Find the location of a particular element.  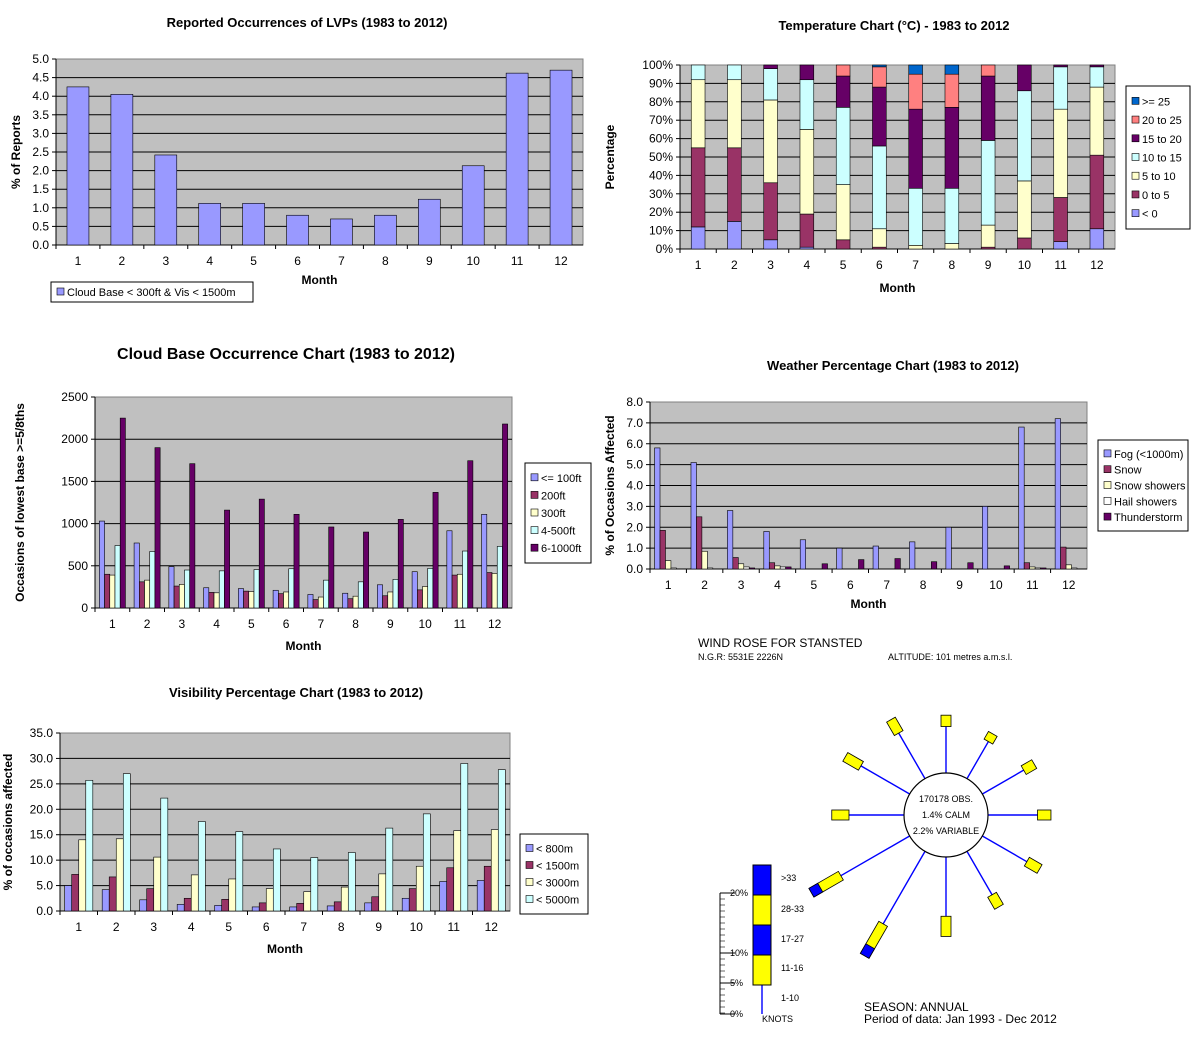

x-tick-label: 10 is located at coordinates (996, 585).